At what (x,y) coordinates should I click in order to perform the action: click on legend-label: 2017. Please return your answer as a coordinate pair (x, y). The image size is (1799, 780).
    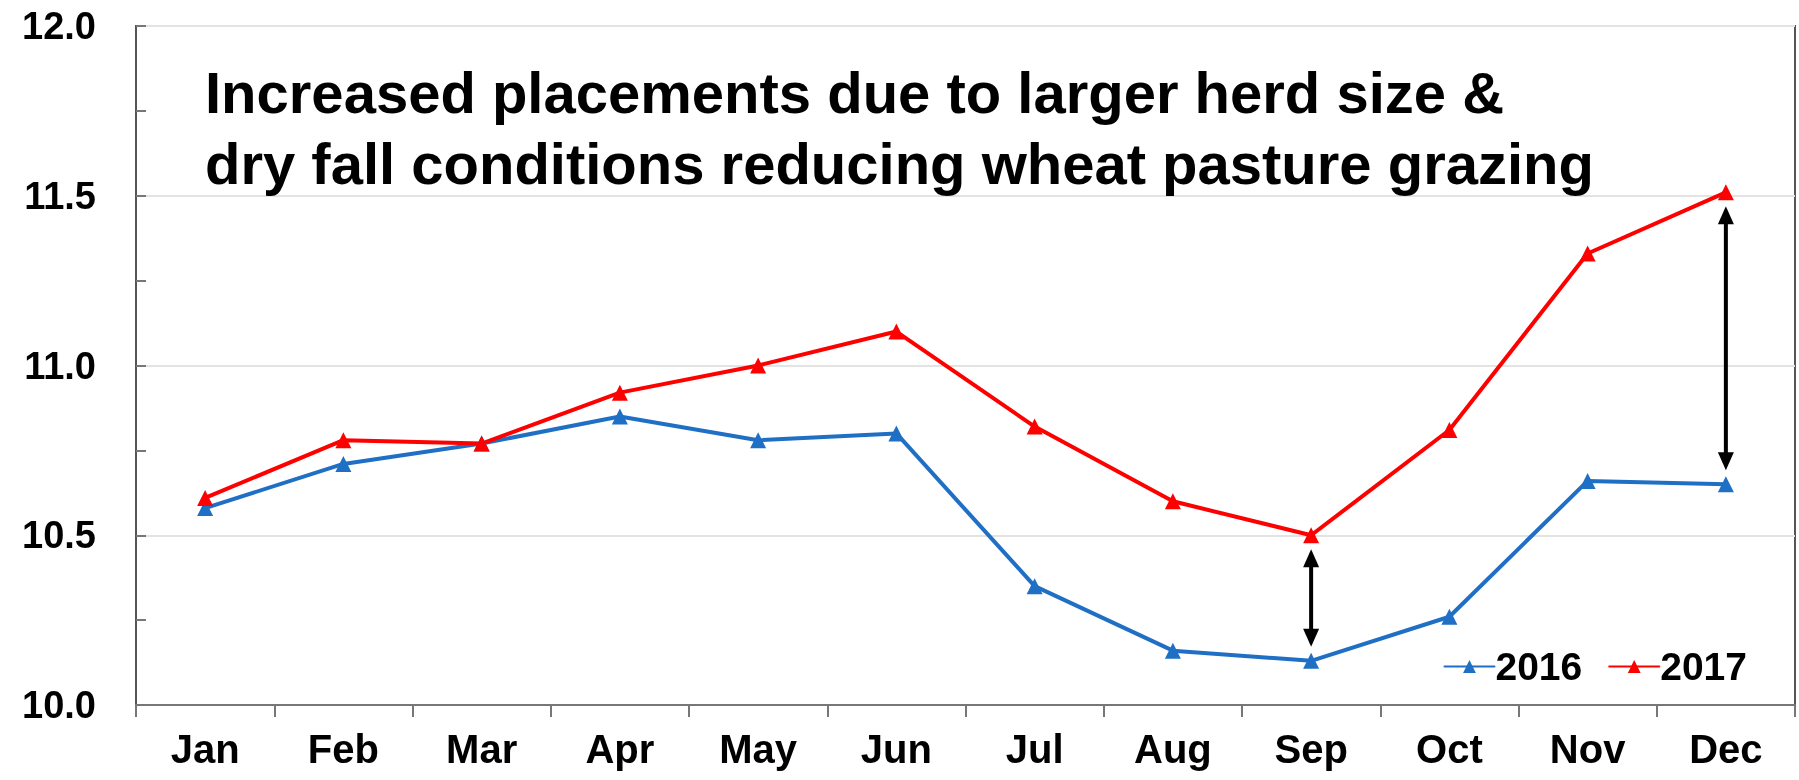
    Looking at the image, I should click on (1704, 666).